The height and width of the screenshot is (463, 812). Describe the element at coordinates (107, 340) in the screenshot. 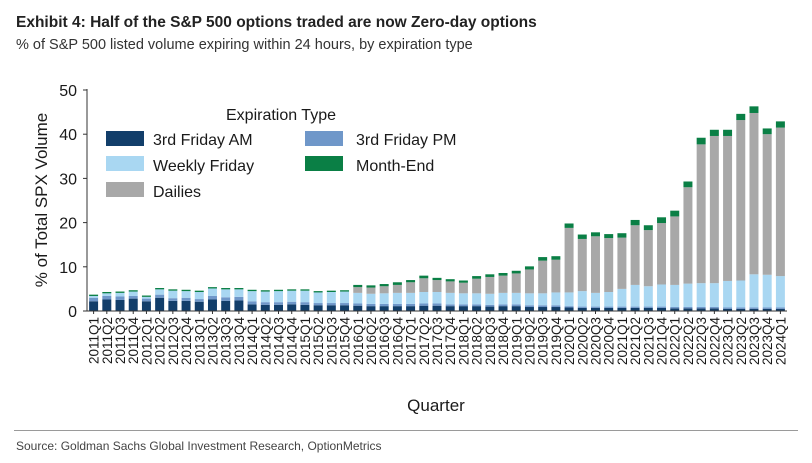

I see `x-tick-label: 2011Q2` at that location.